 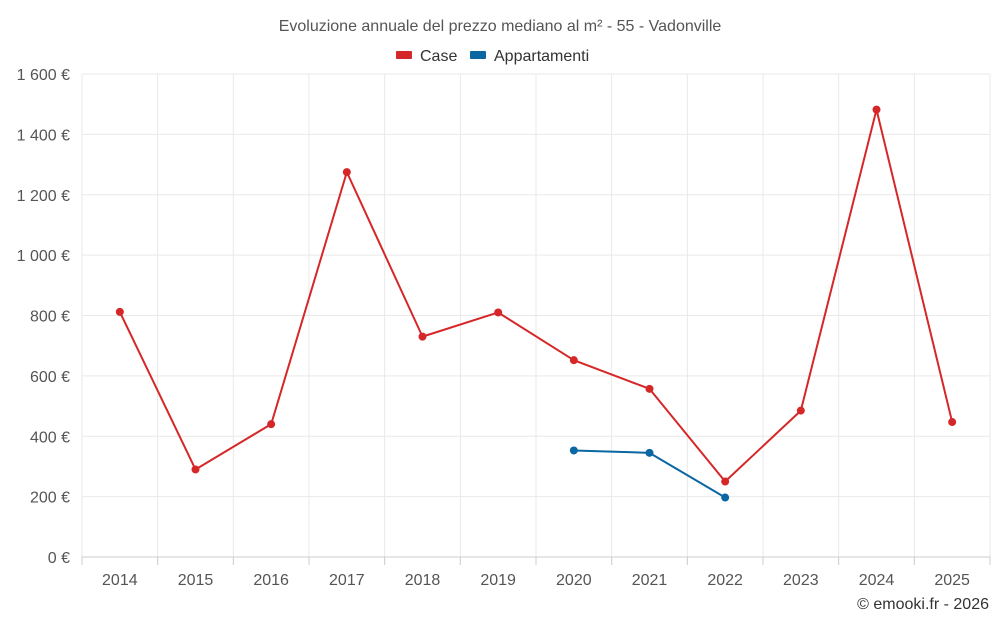 I want to click on y-tick-label: 1 600 €, so click(x=43, y=75).